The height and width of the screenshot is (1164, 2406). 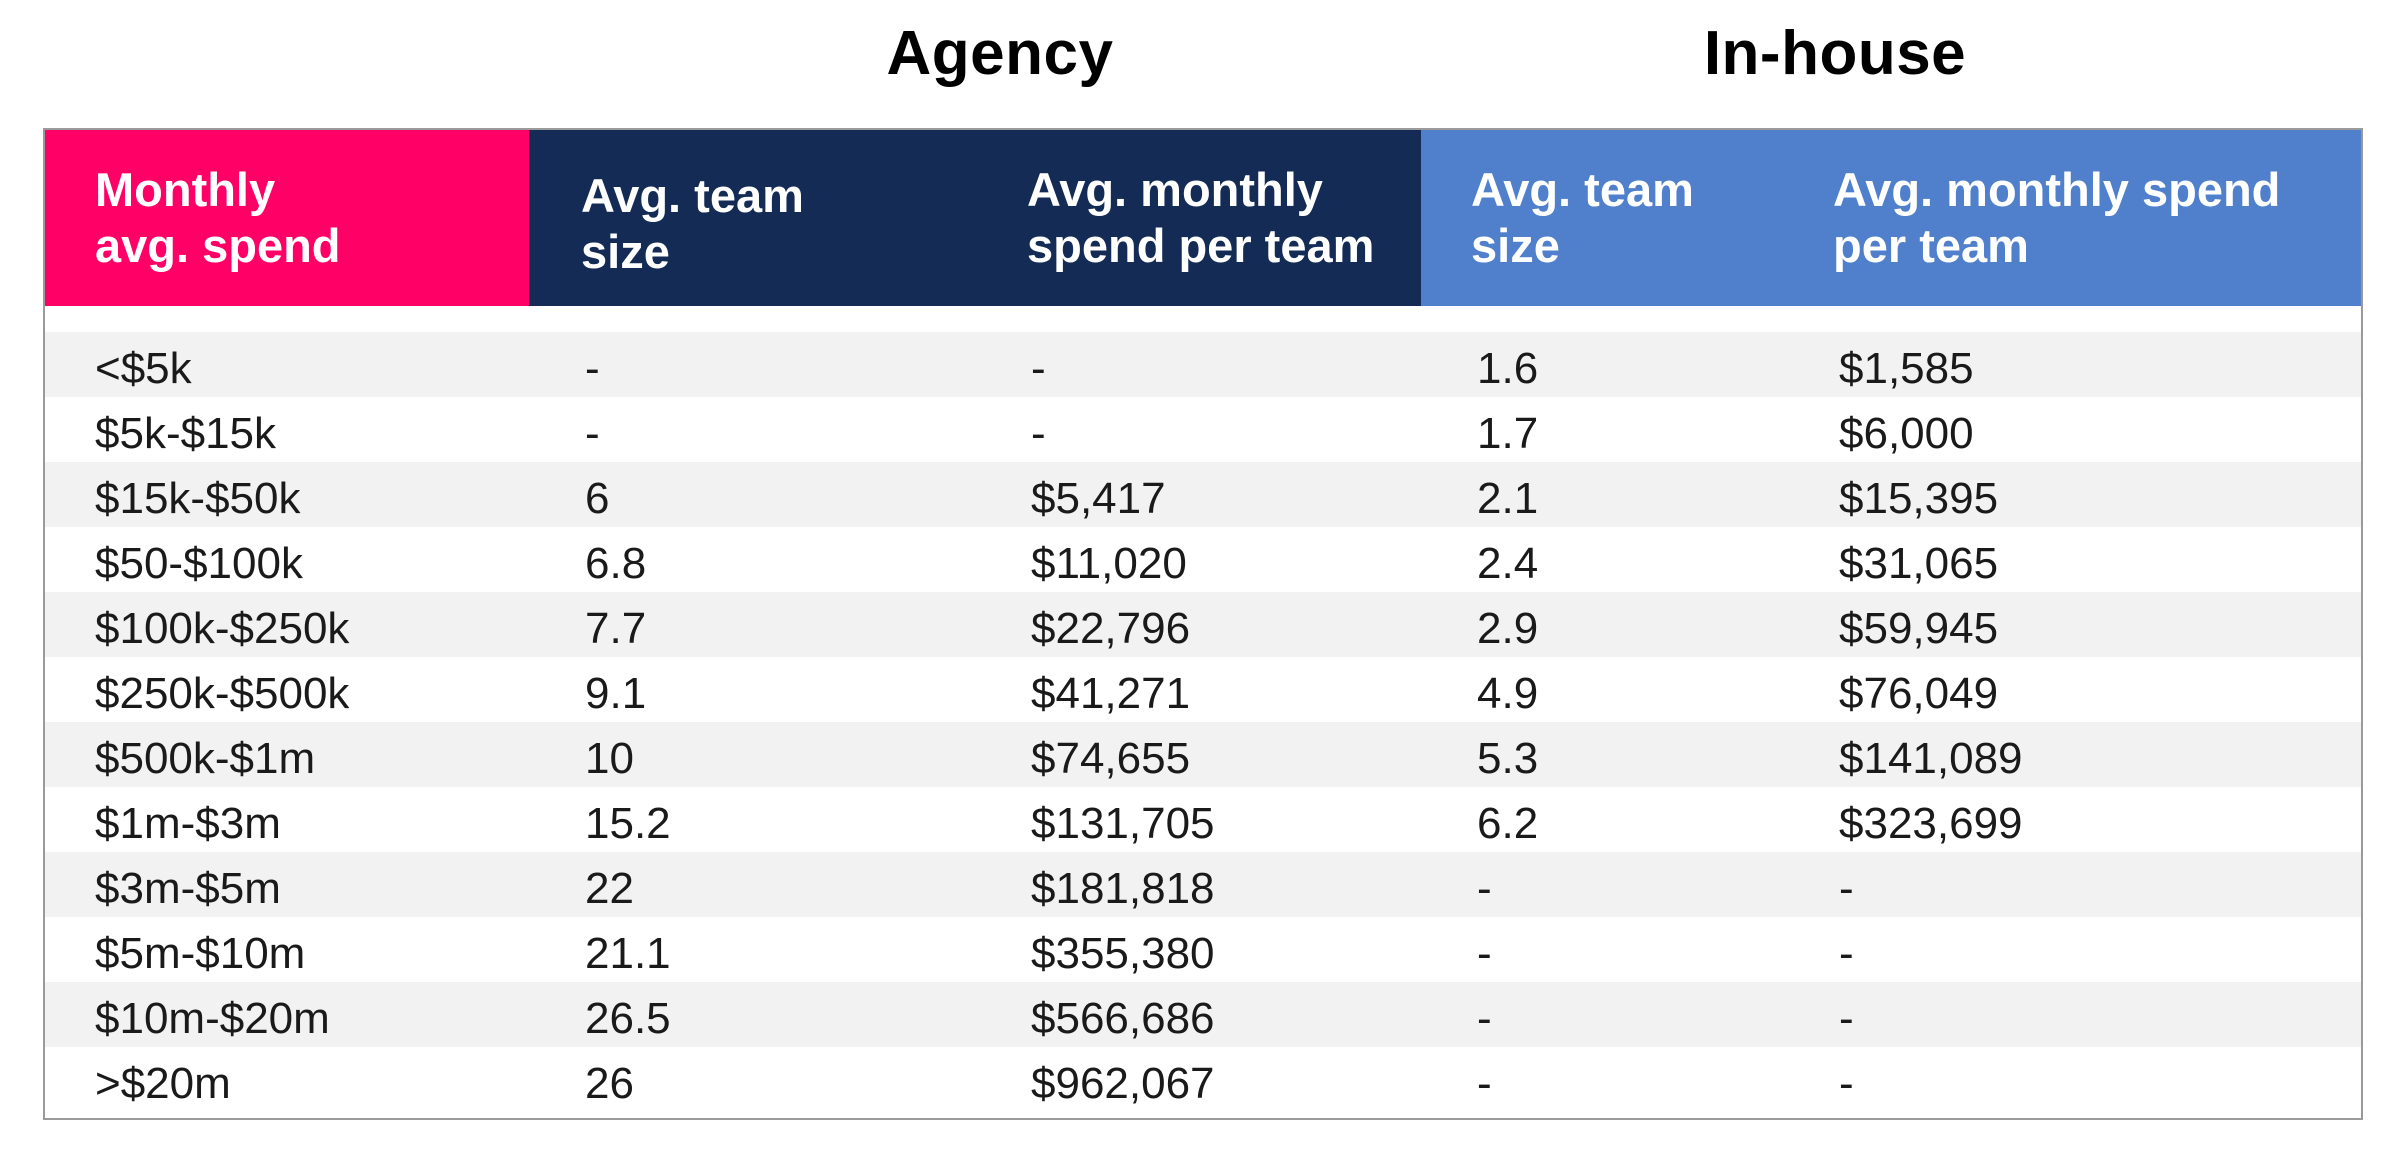 I want to click on table-cell: 7.7, so click(x=616, y=628).